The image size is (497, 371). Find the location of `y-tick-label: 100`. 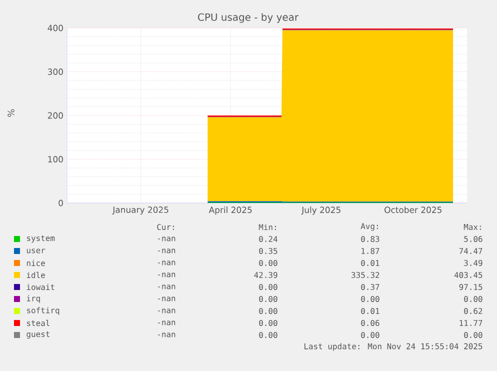

y-tick-label: 100 is located at coordinates (55, 159).